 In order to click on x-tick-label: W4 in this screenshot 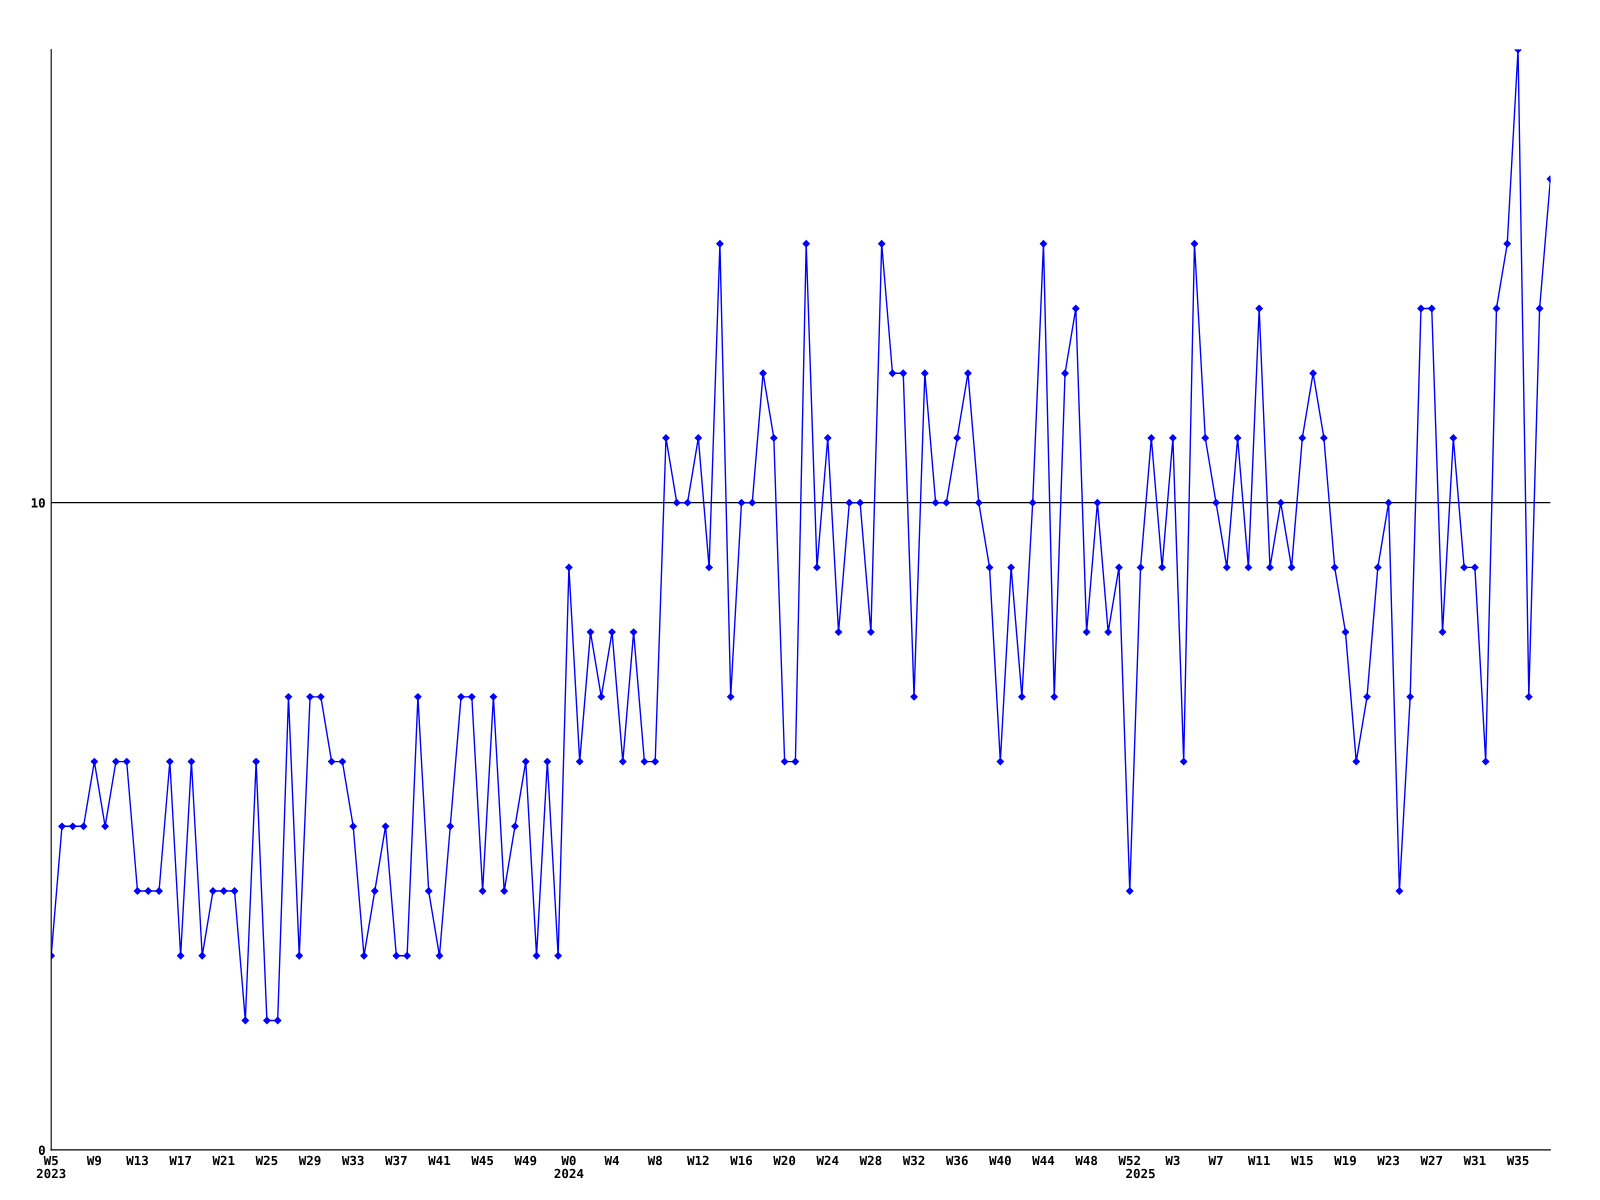, I will do `click(612, 1160)`.